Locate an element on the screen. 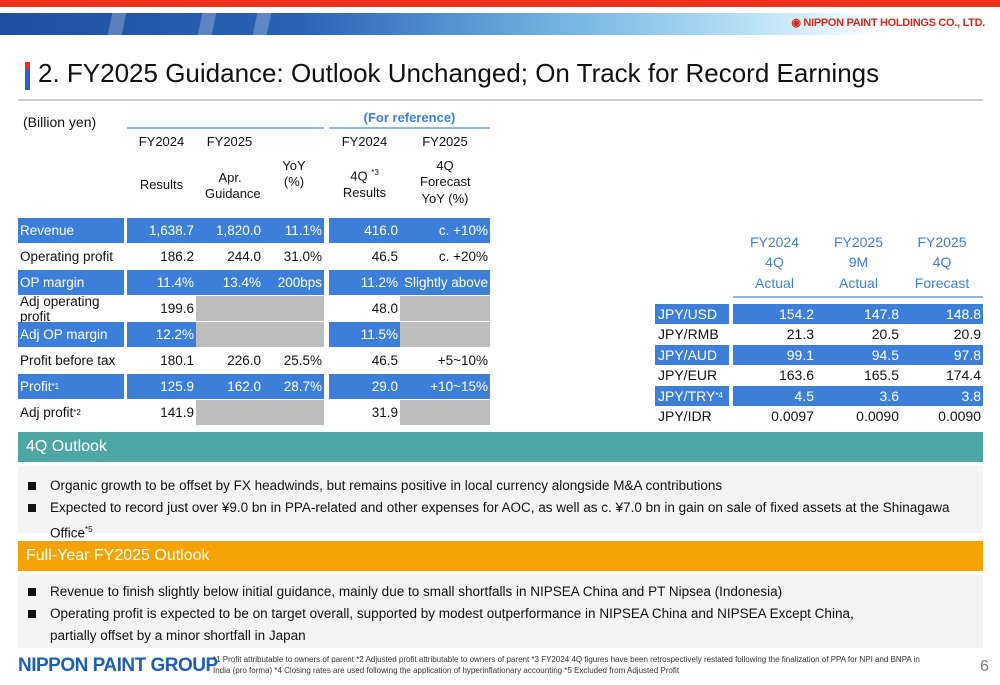 This screenshot has height=685, width=1000. fx-col-header: FY2025 4Q Forecast is located at coordinates (942, 262).